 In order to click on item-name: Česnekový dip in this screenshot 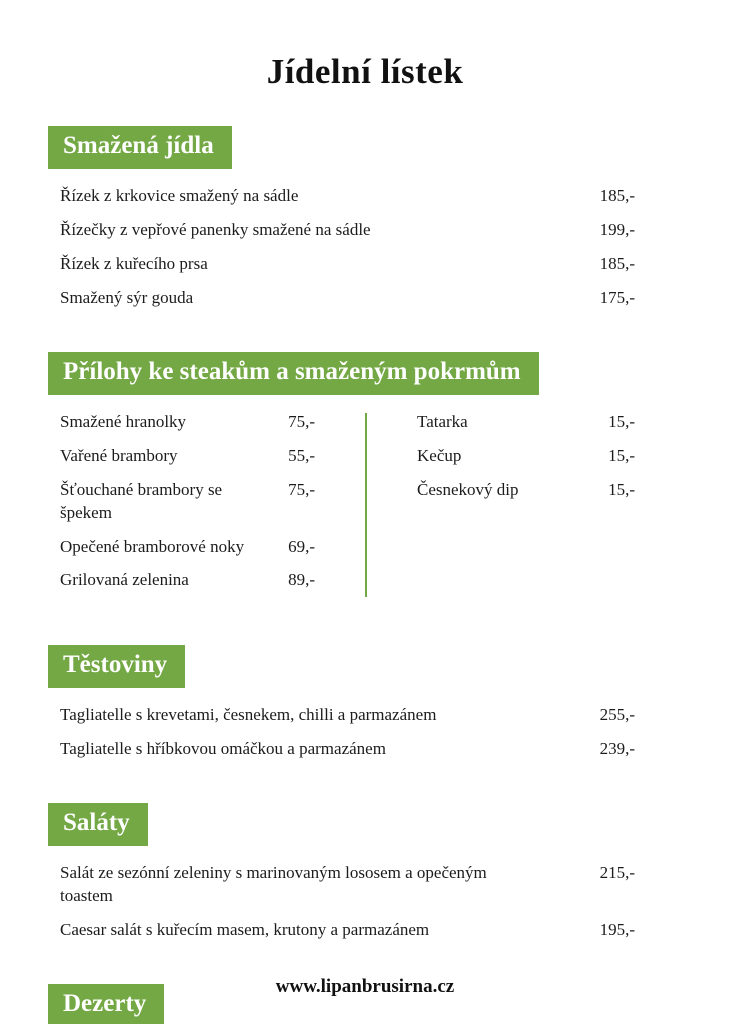, I will do `click(468, 489)`.